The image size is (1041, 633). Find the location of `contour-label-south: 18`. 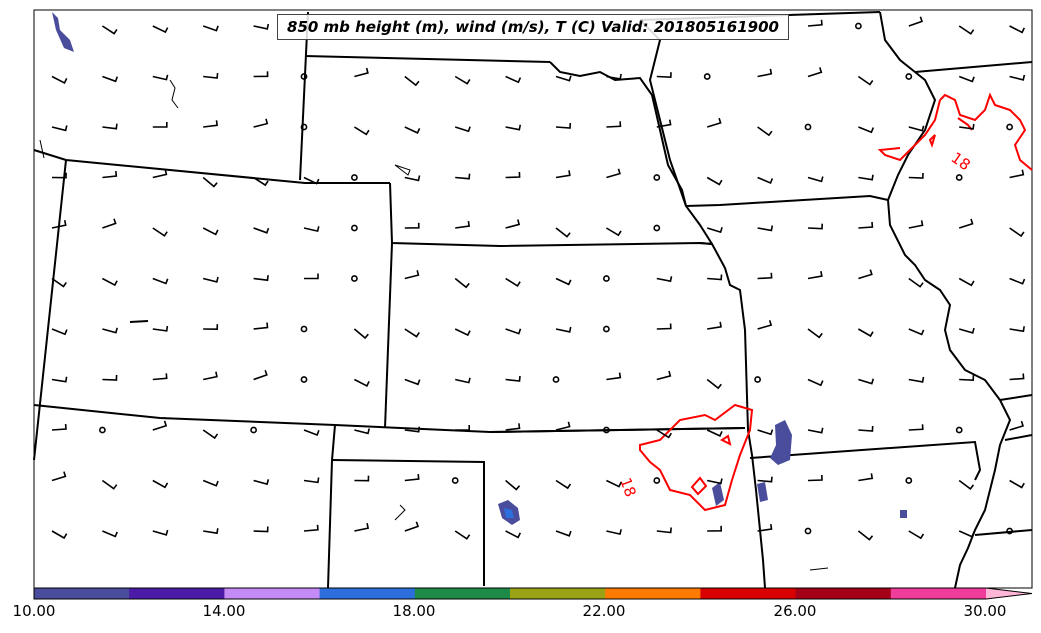

contour-label-south: 18 is located at coordinates (627, 487).